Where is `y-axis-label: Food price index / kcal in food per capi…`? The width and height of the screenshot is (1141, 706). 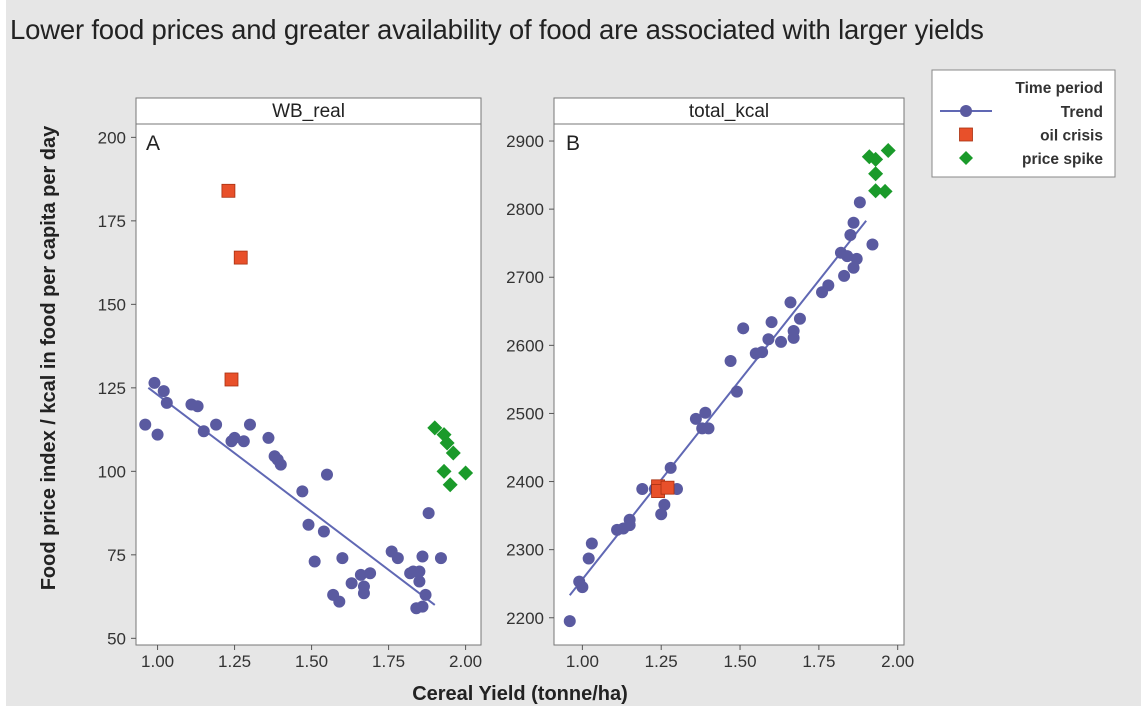
y-axis-label: Food price index / kcal in food per capi… is located at coordinates (49, 357).